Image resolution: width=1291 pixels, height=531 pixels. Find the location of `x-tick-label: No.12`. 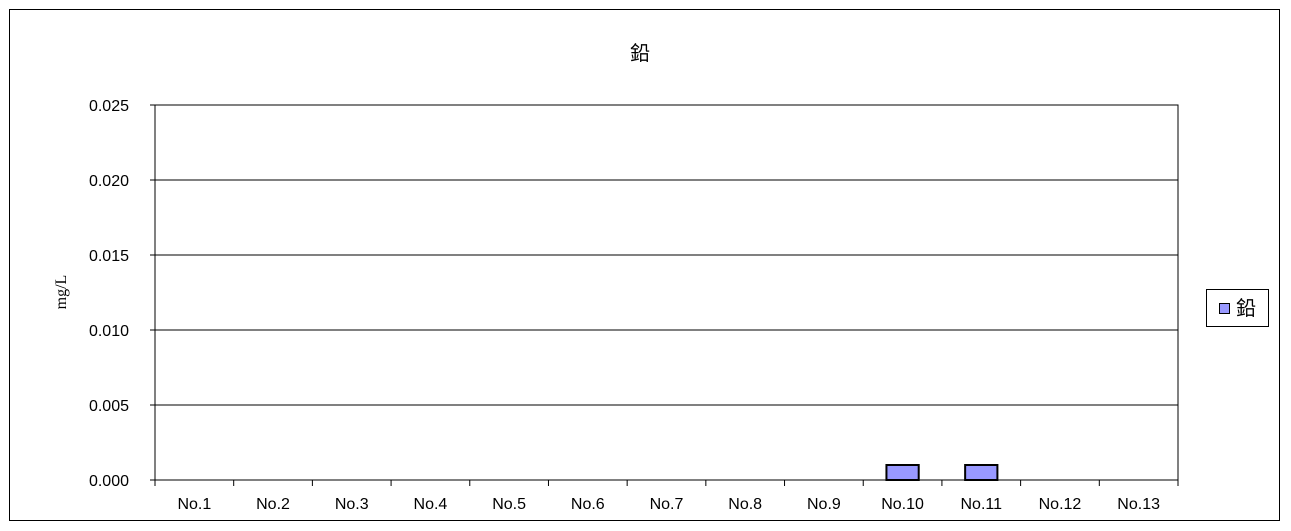

x-tick-label: No.12 is located at coordinates (1060, 504).